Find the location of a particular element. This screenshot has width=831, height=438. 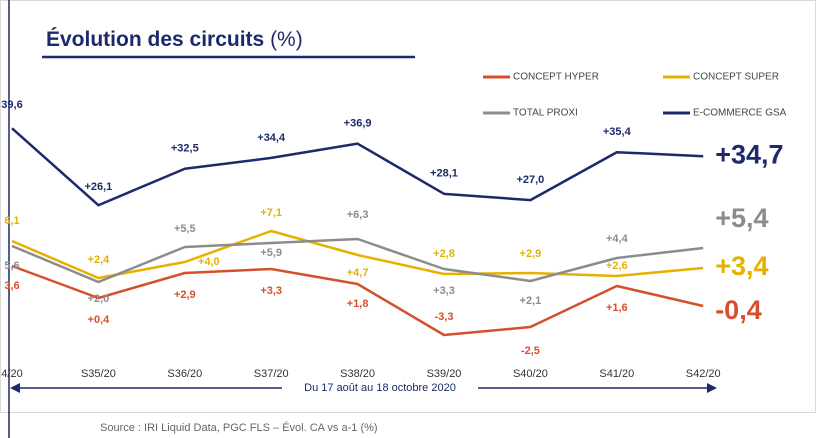

title-main: Évolution des circuits is located at coordinates (155, 39).